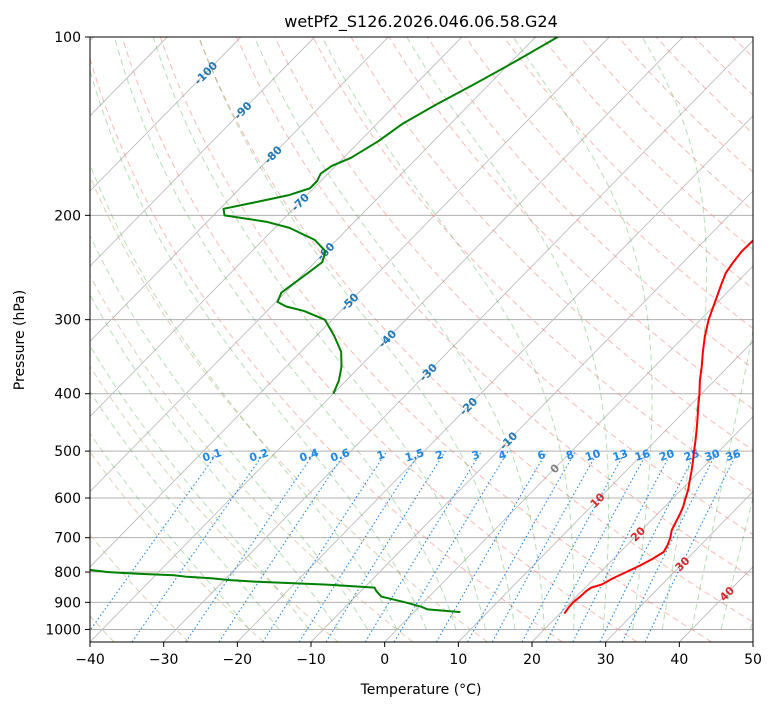 The height and width of the screenshot is (708, 775). Describe the element at coordinates (606, 660) in the screenshot. I see `x-tick-label: 30` at that location.